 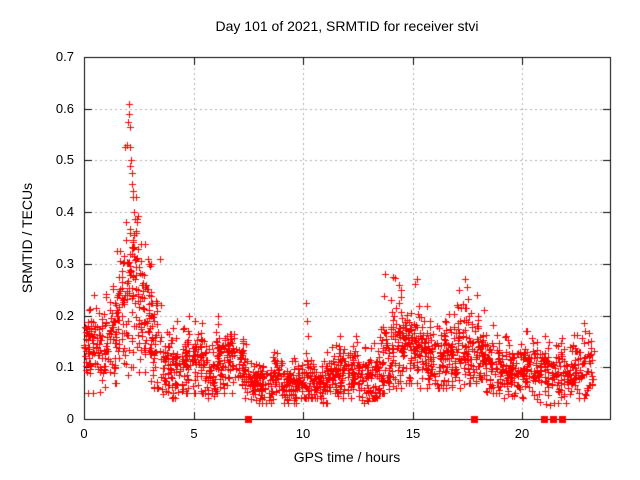 I want to click on y-tick-label: 0, so click(x=70, y=418).